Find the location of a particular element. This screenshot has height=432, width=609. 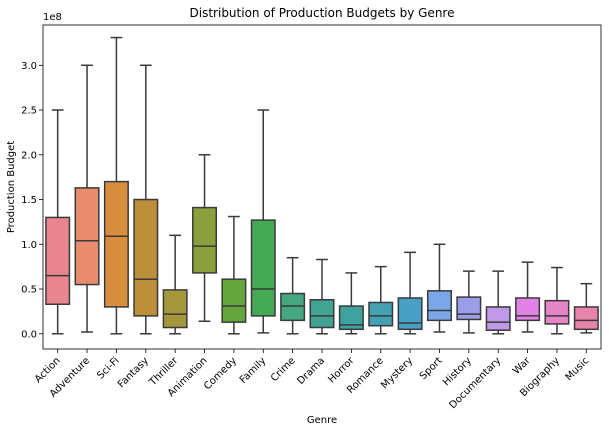

box-documentary is located at coordinates (498, 302).